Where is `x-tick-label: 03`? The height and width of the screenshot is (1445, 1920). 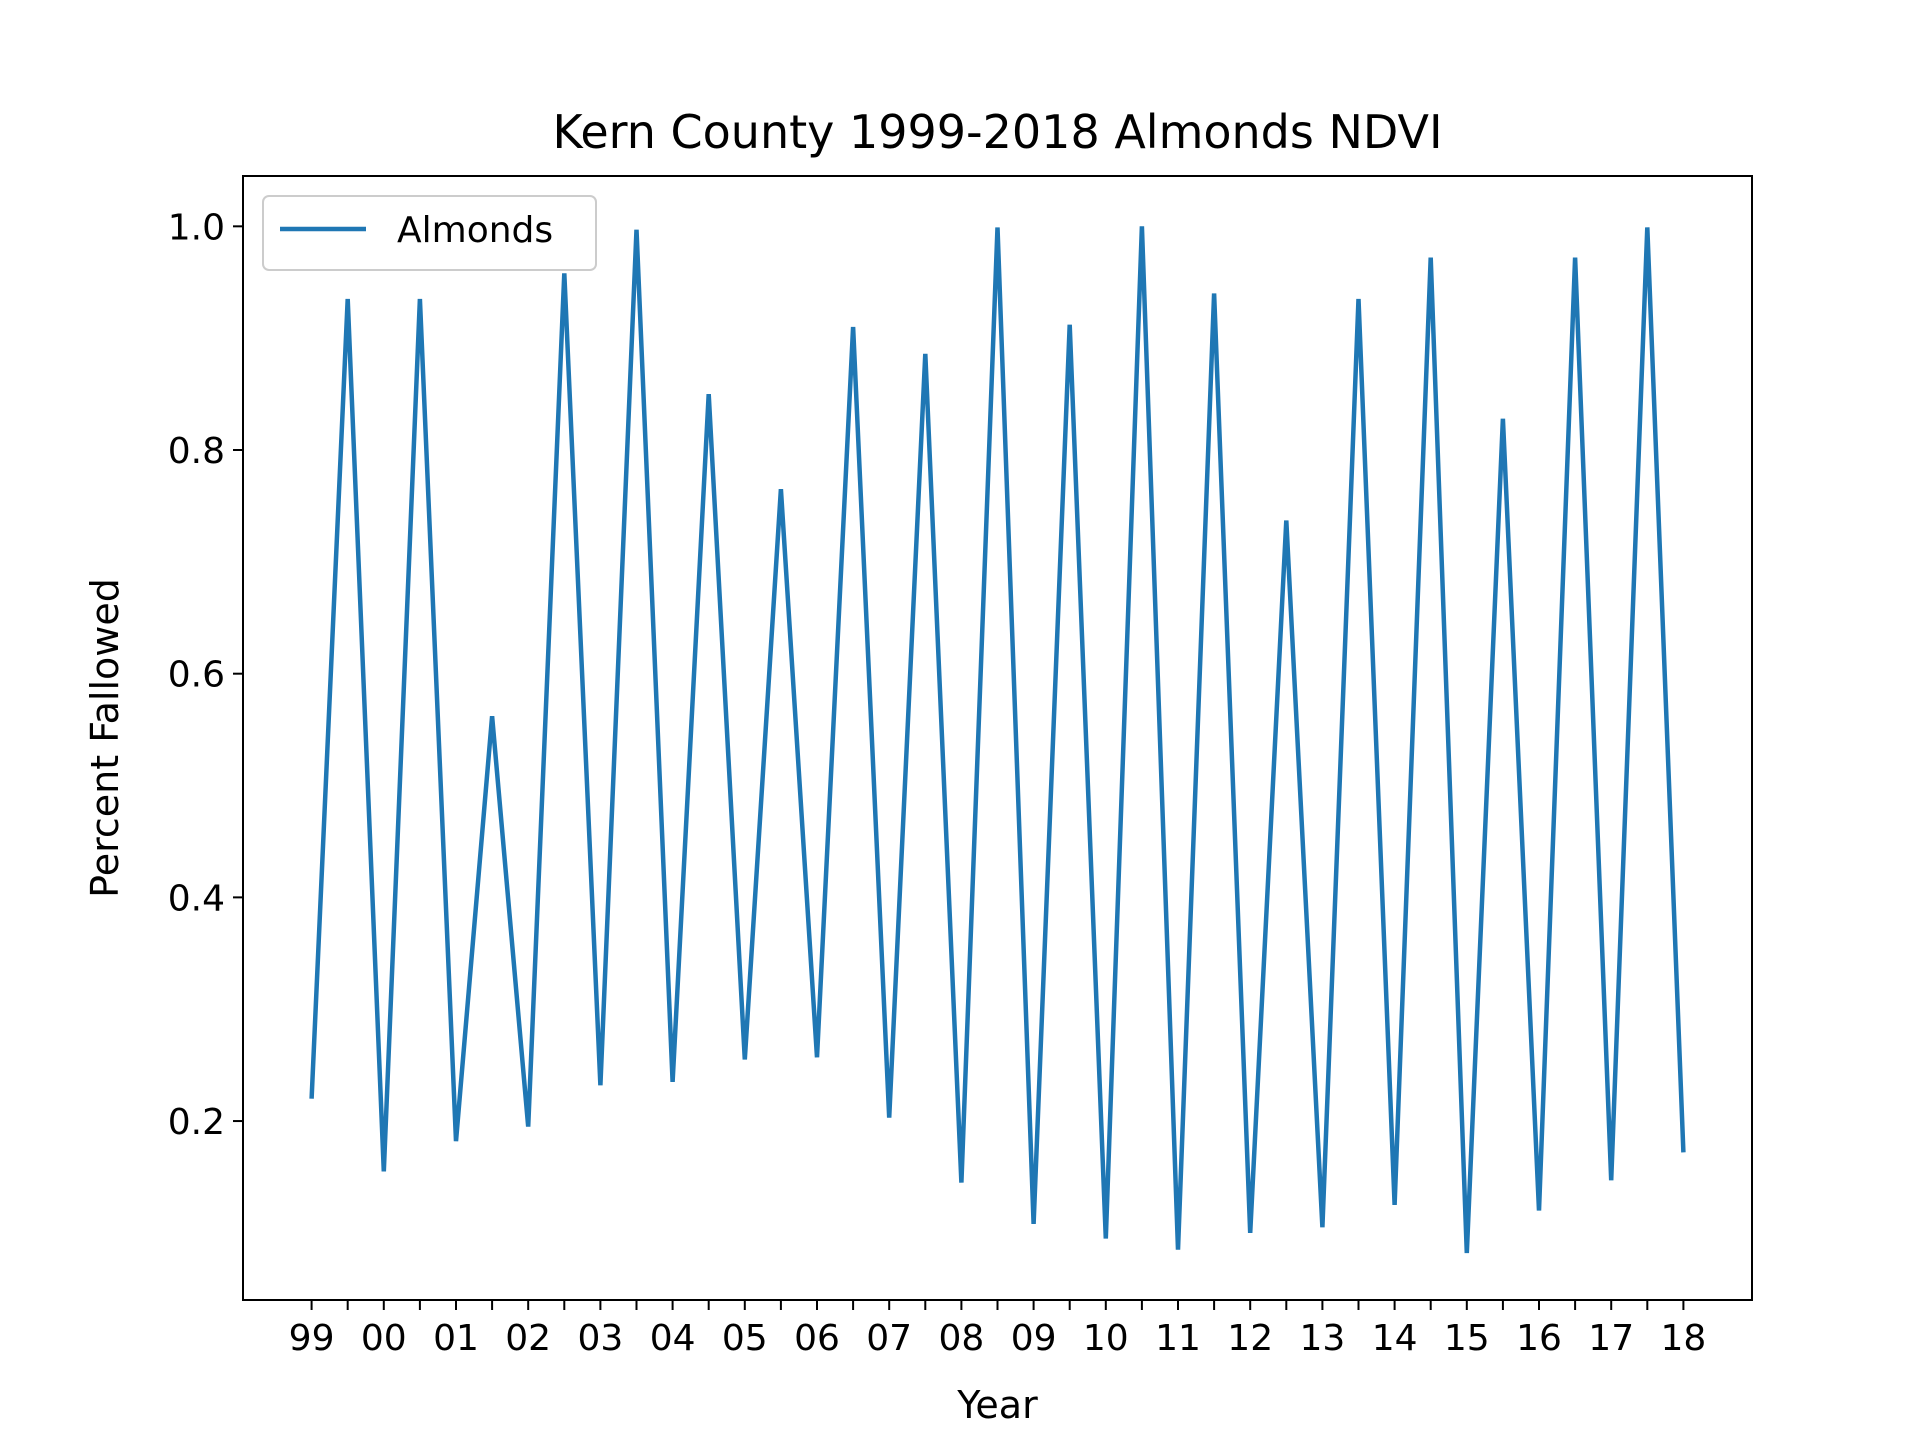
x-tick-label: 03 is located at coordinates (600, 1338).